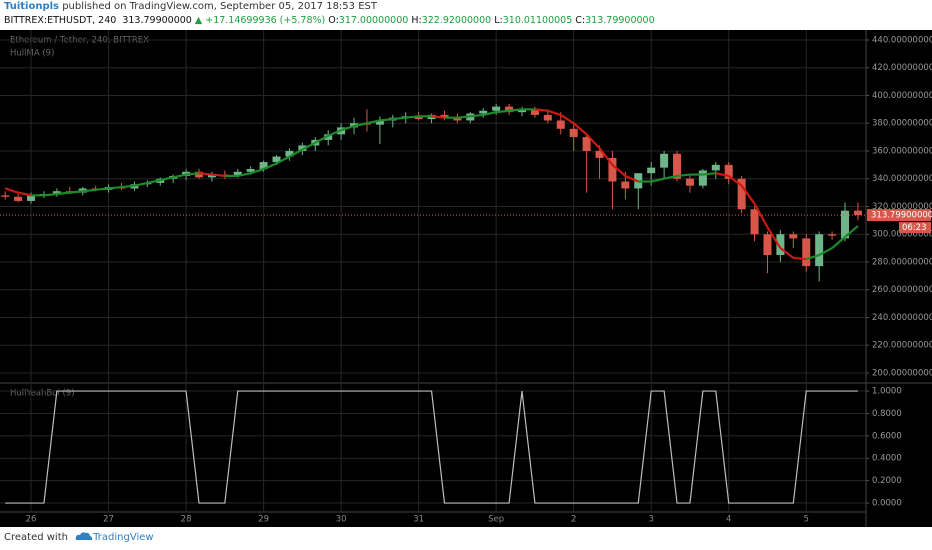 This screenshot has width=932, height=550. What do you see at coordinates (573, 520) in the screenshot?
I see `x-tick-label: 2` at bounding box center [573, 520].